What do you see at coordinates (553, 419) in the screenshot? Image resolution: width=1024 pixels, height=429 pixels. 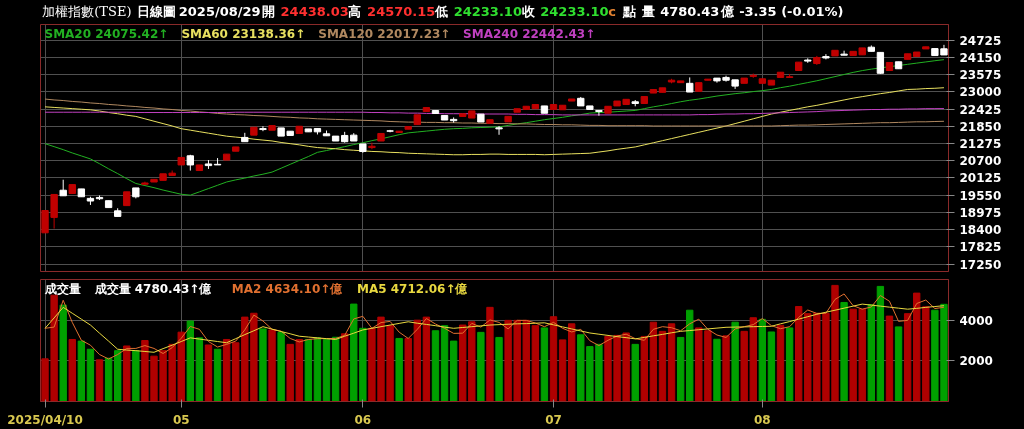 I see `x-tick-label: 07` at bounding box center [553, 419].